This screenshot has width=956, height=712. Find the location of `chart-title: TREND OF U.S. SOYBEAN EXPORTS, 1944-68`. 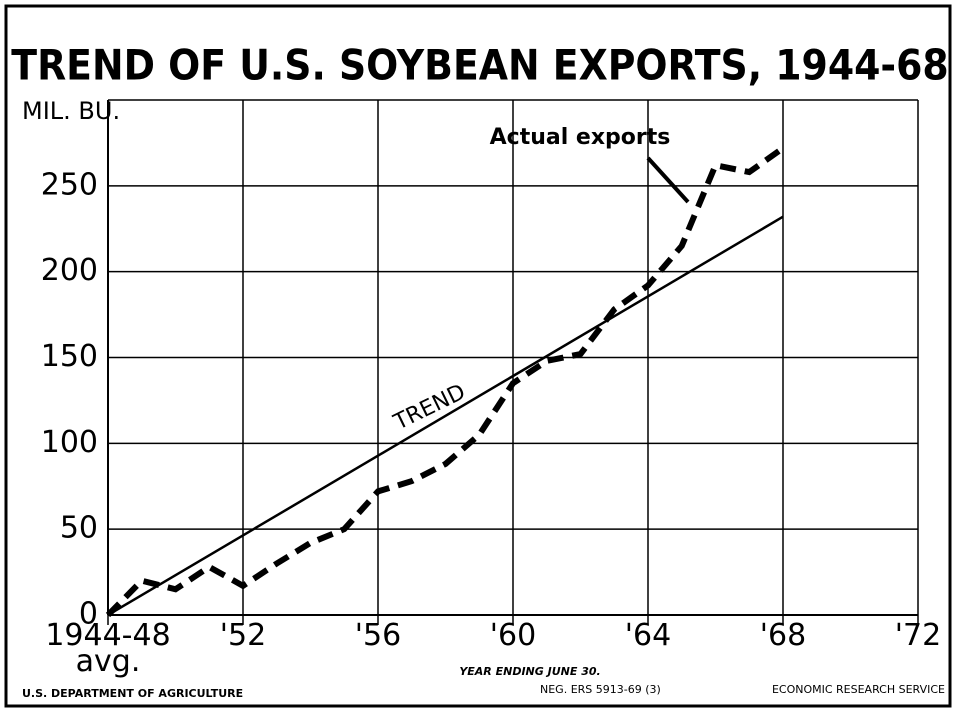

chart-title: TREND OF U.S. SOYBEAN EXPORTS, 1944-68 is located at coordinates (479, 65).